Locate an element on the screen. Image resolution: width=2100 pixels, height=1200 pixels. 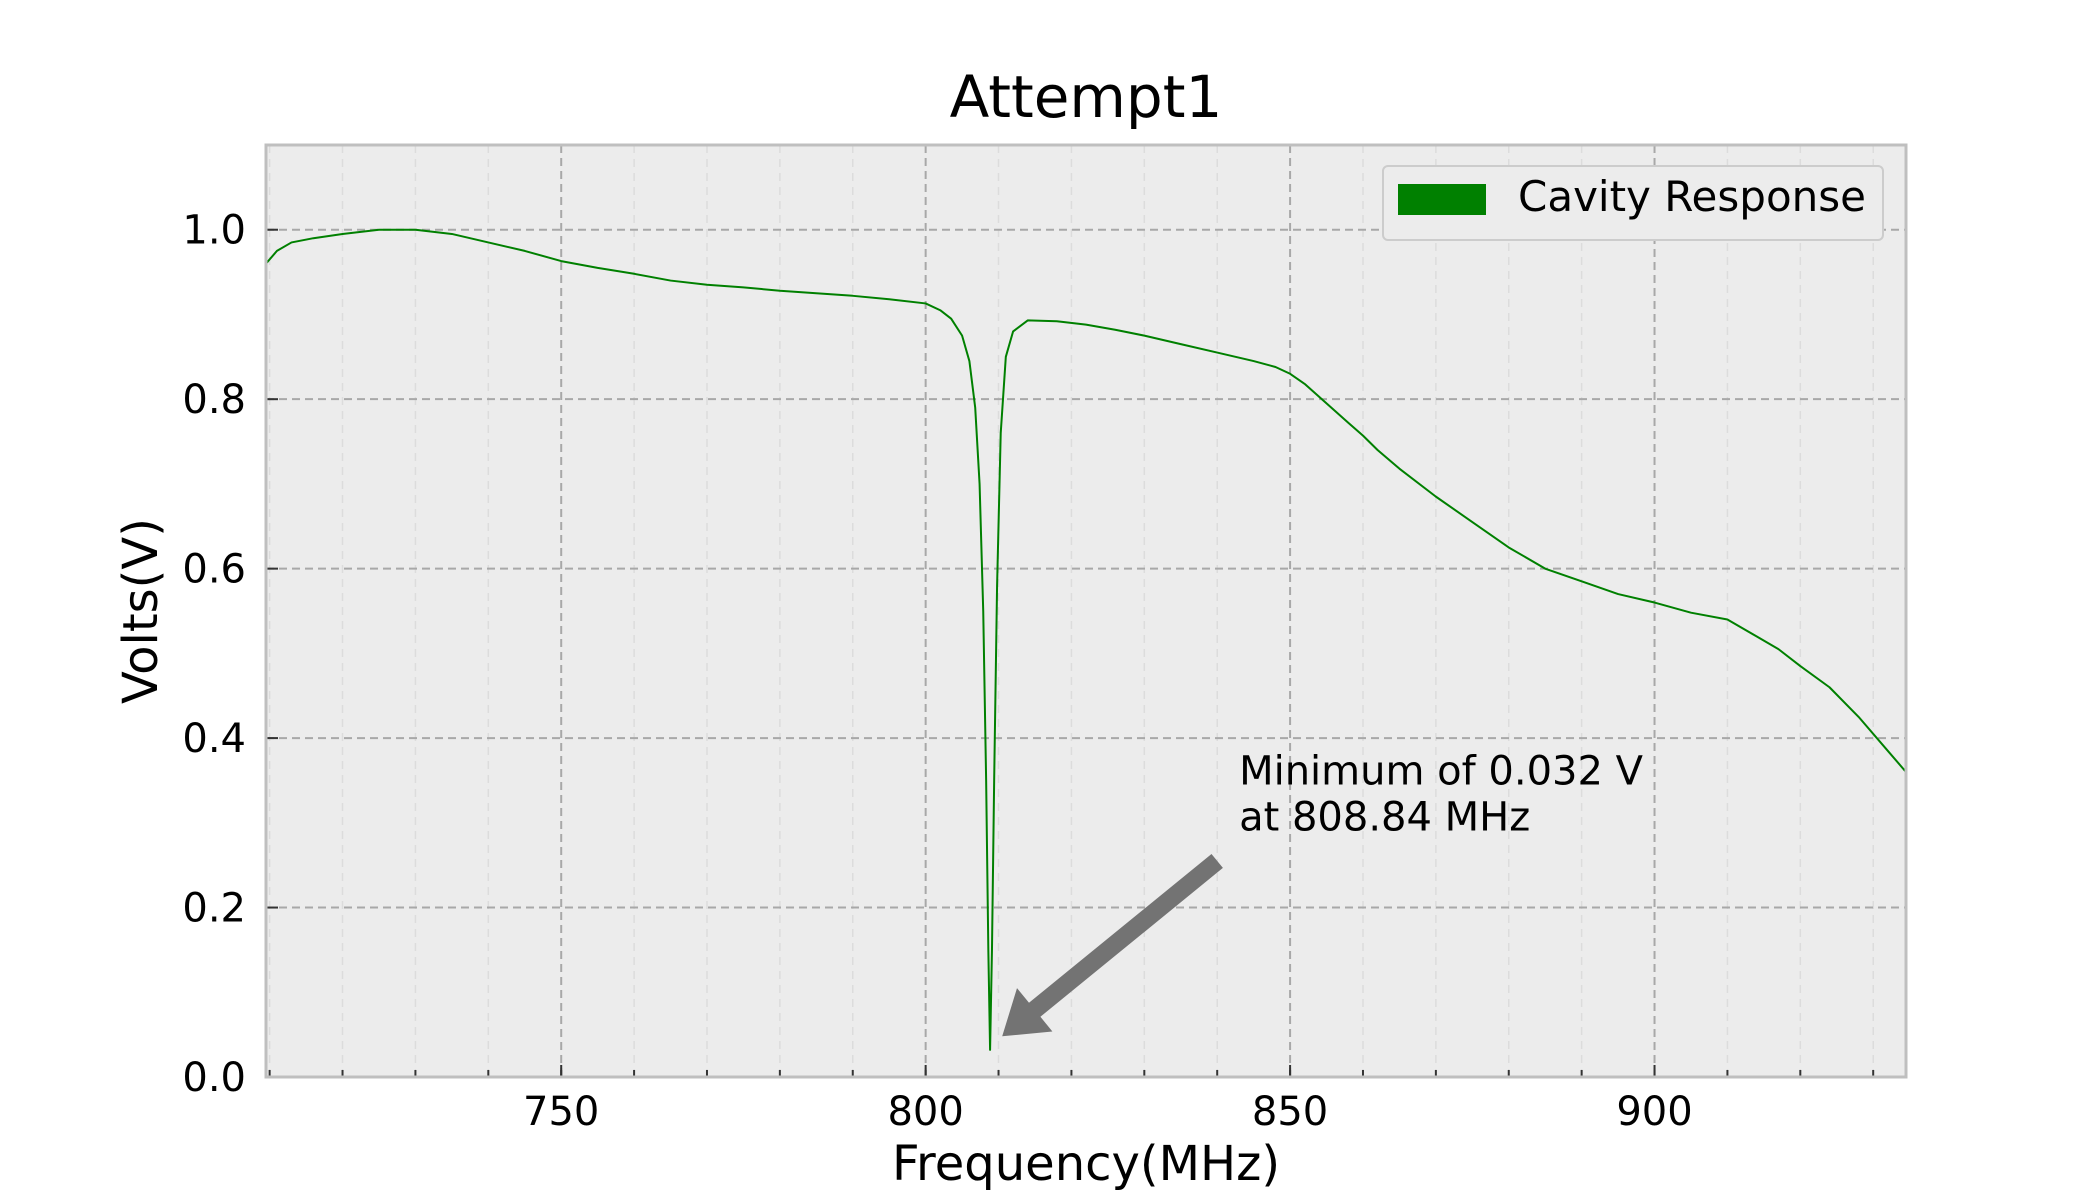
legend-swatch is located at coordinates (1442, 199).